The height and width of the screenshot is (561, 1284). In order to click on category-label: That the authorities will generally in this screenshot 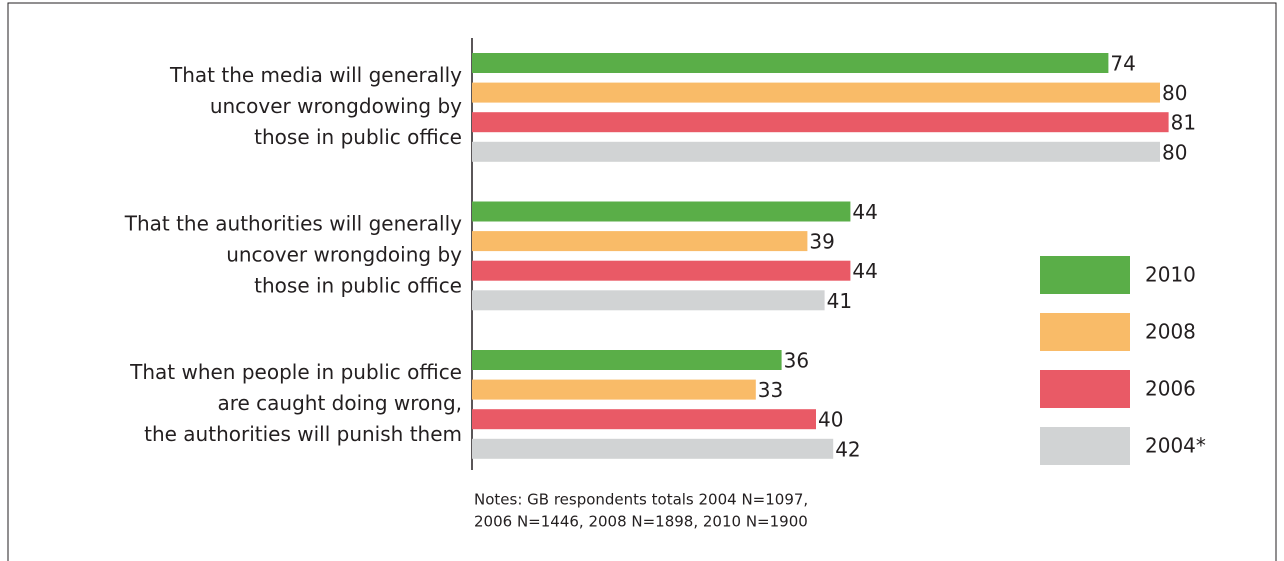, I will do `click(293, 223)`.